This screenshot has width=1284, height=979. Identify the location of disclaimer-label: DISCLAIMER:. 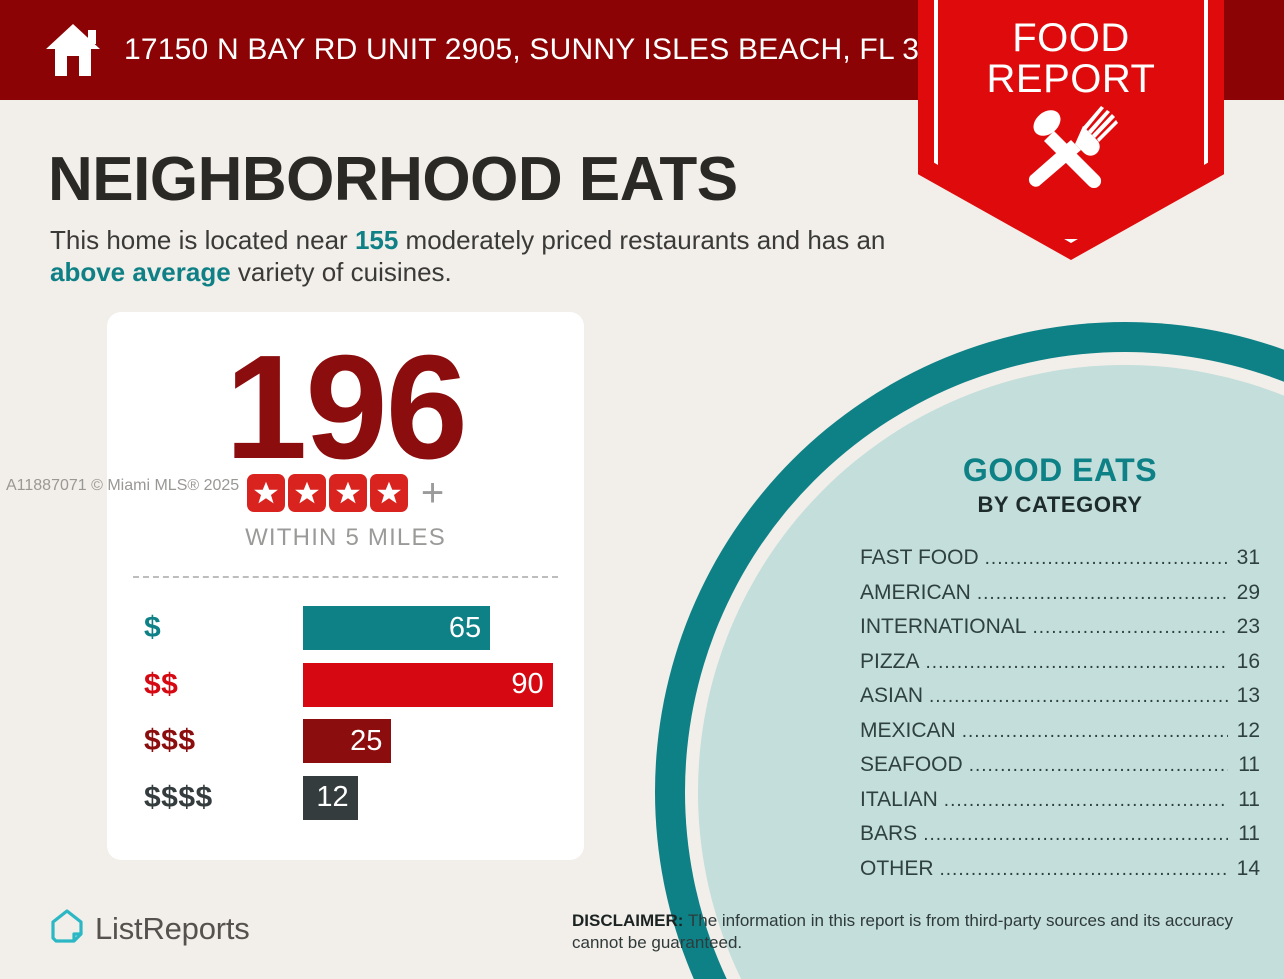
(628, 920).